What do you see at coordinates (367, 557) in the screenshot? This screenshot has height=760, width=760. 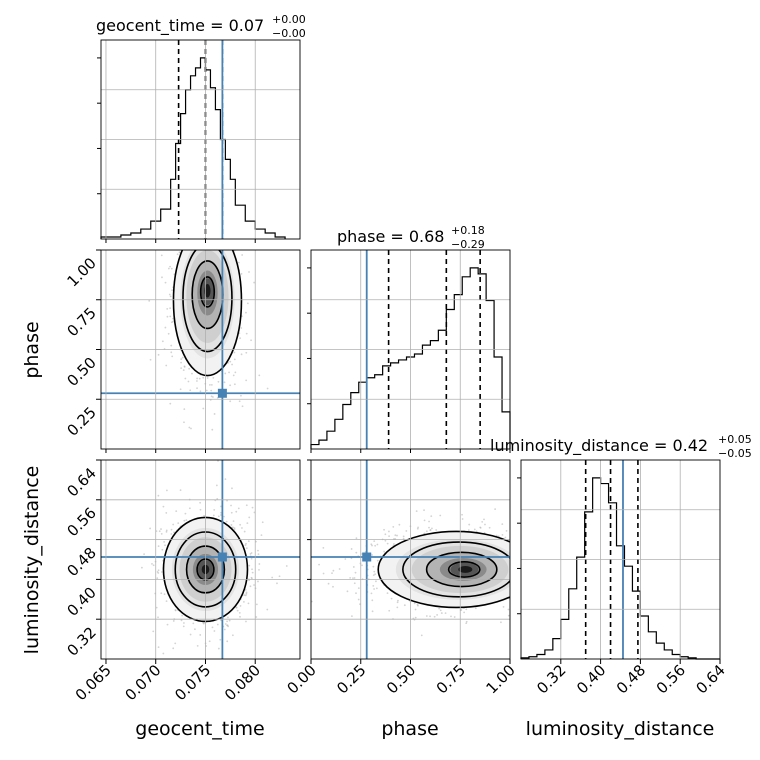 I see `truth-marker` at bounding box center [367, 557].